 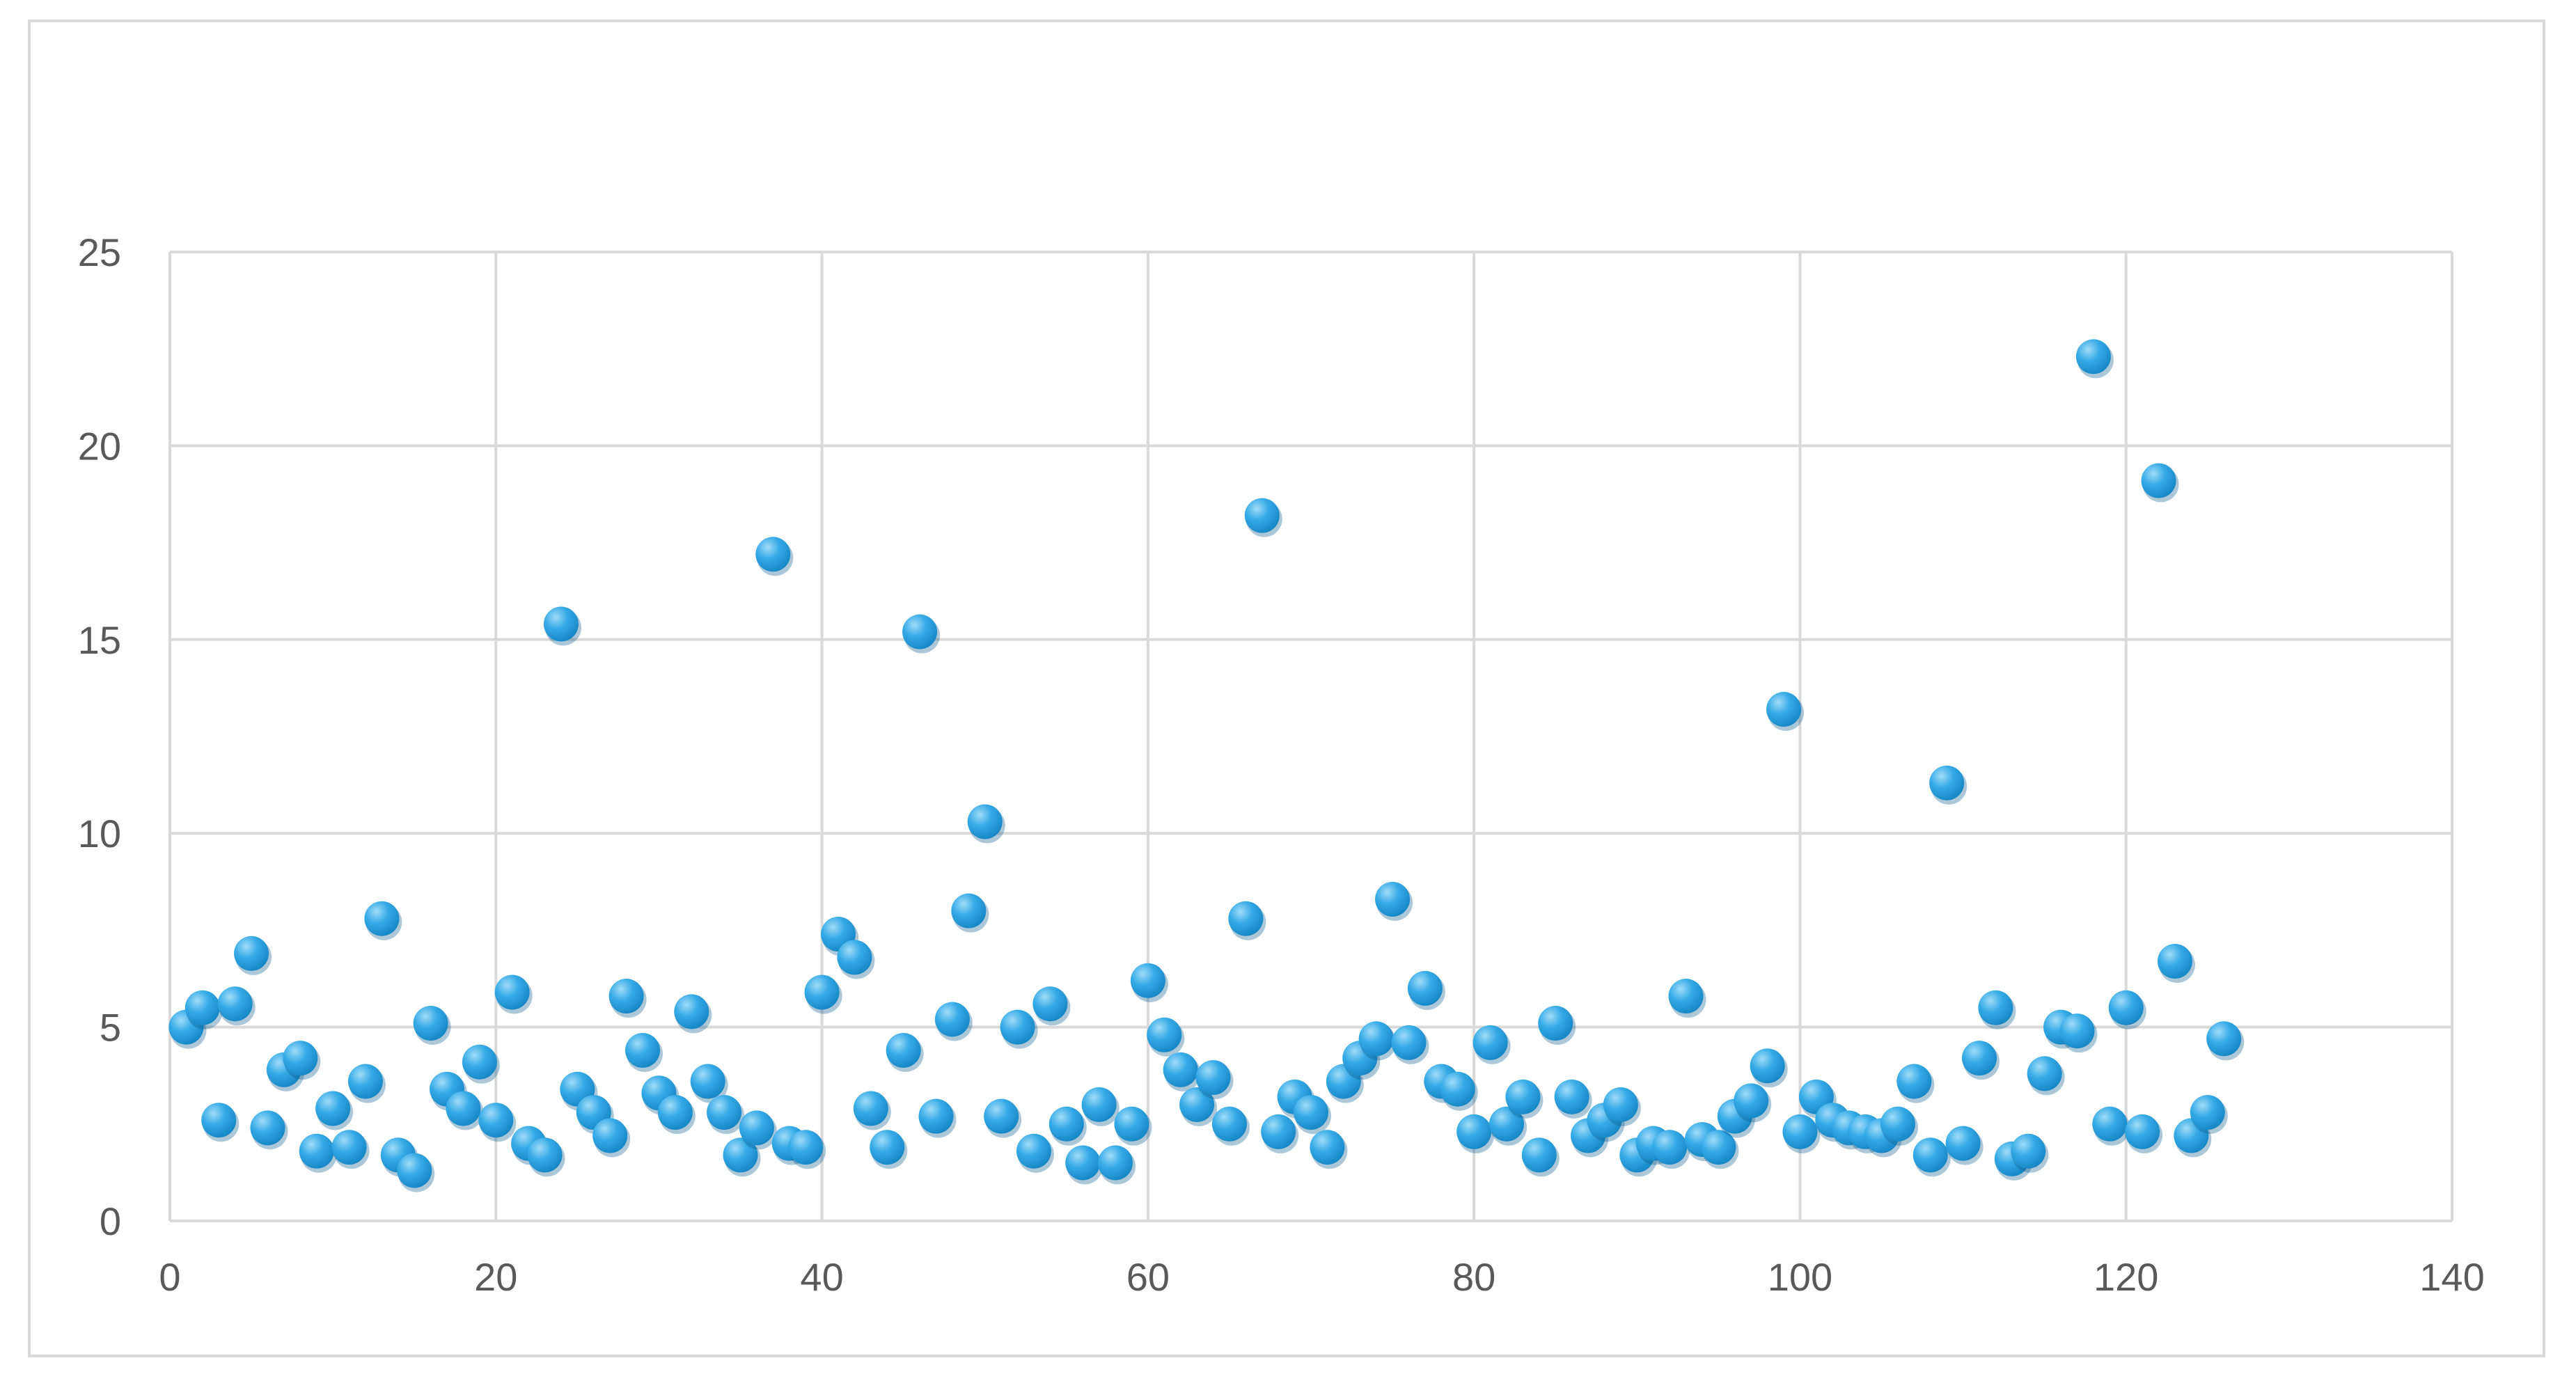 What do you see at coordinates (99, 446) in the screenshot?
I see `y-tick-label: 20` at bounding box center [99, 446].